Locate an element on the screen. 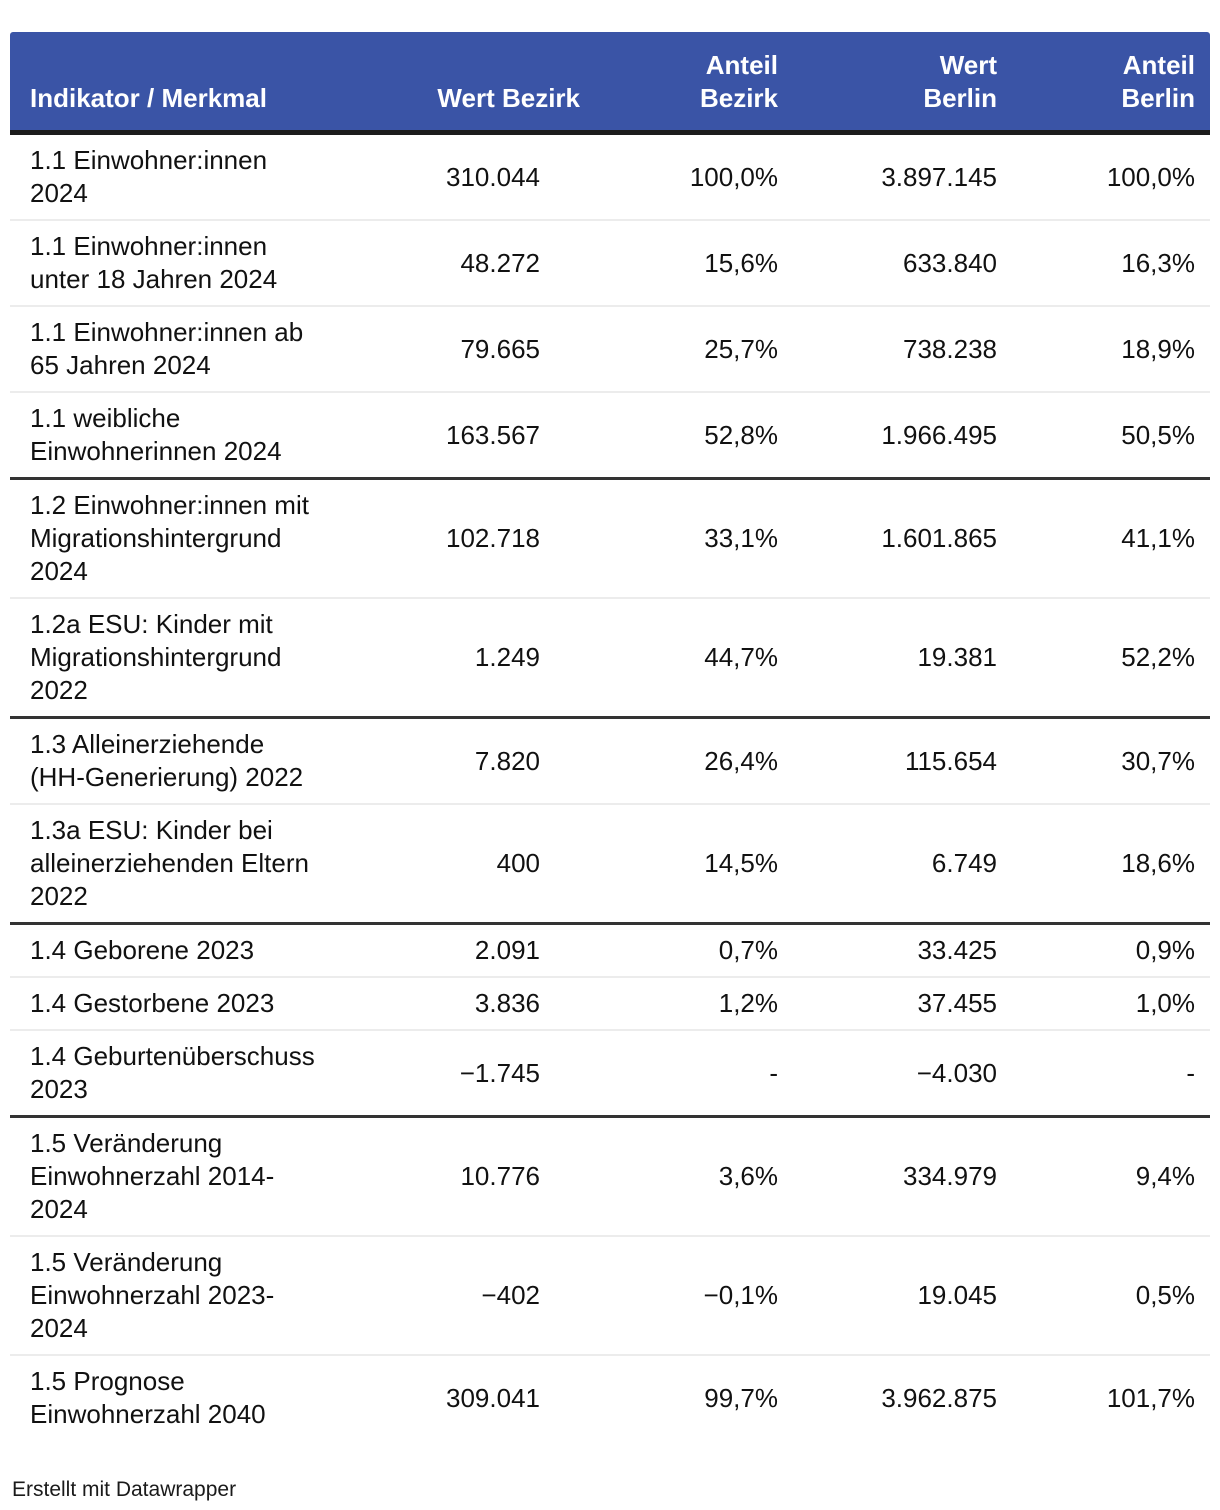 The width and height of the screenshot is (1220, 1510). value-cell: 102.718 is located at coordinates (455, 537).